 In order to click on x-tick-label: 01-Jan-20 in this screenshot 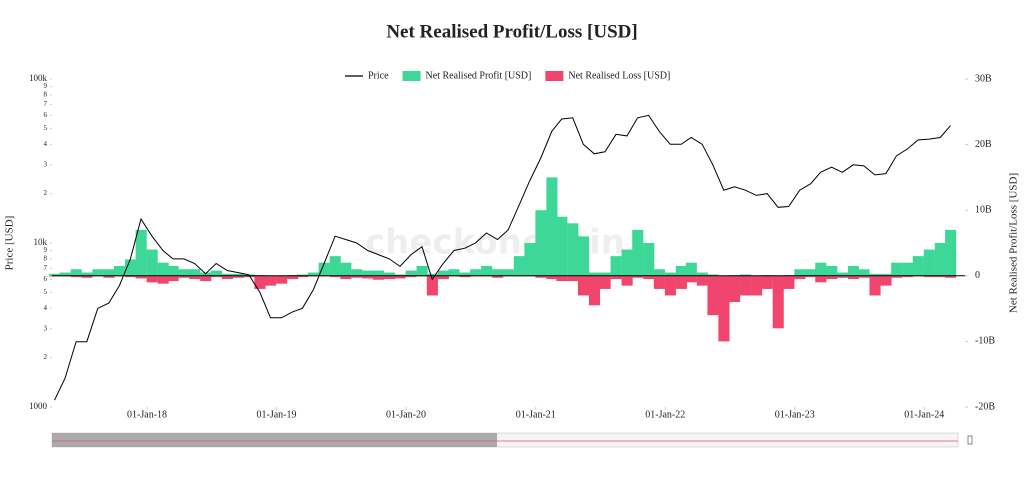, I will do `click(406, 414)`.